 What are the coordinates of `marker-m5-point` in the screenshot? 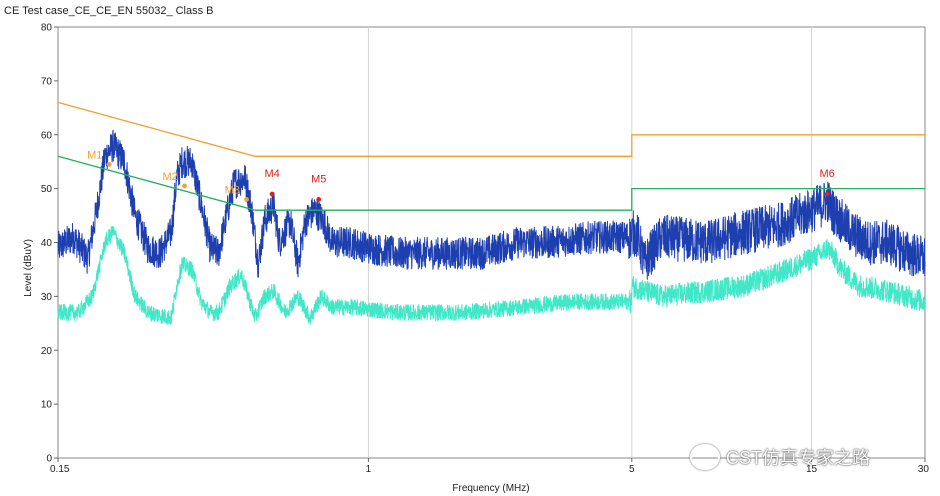 It's located at (319, 199).